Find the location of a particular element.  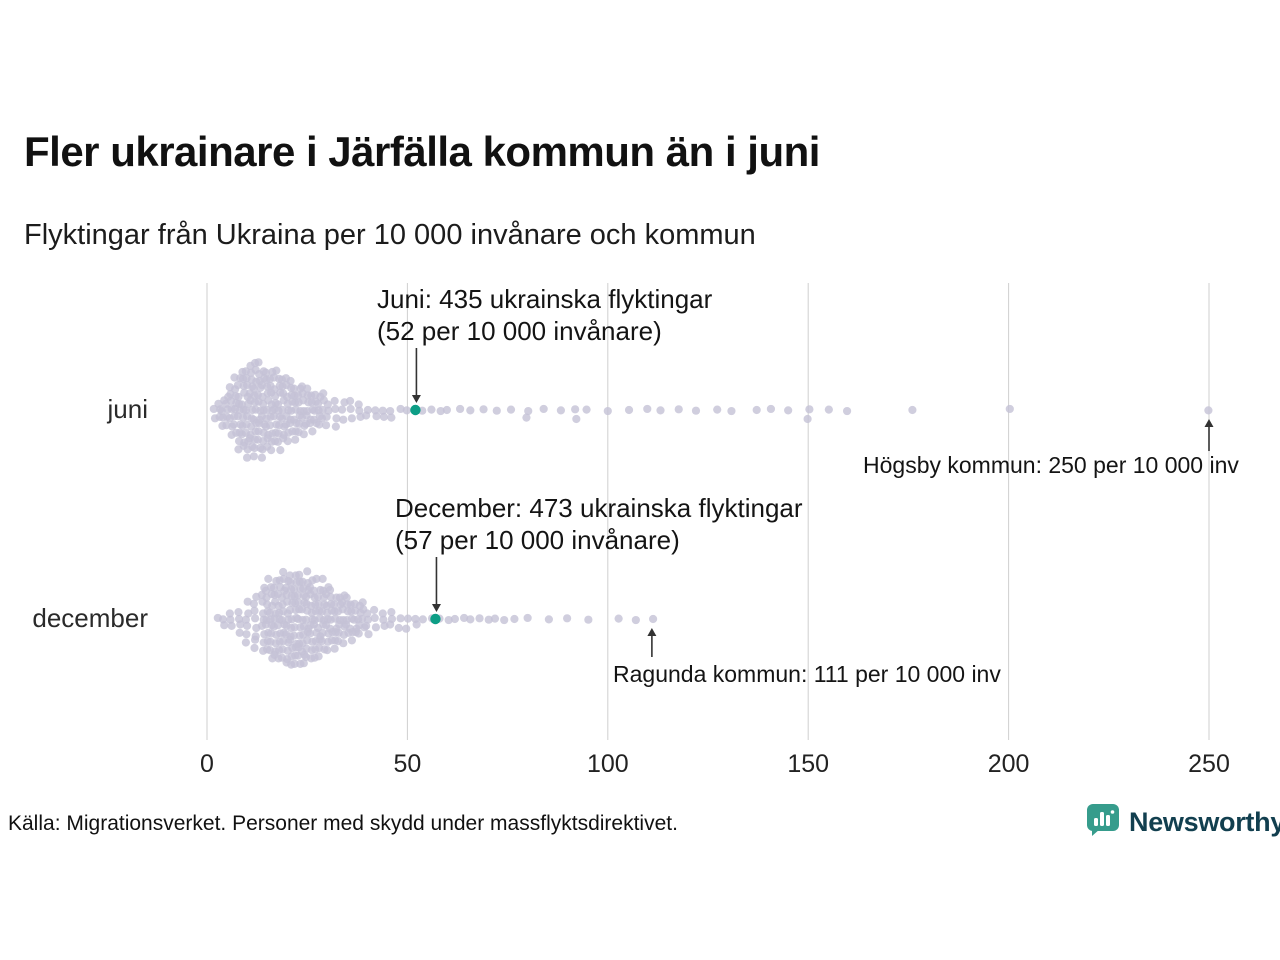

annotation-juni-line2: (52 per 10 000 invånare) is located at coordinates (519, 331).